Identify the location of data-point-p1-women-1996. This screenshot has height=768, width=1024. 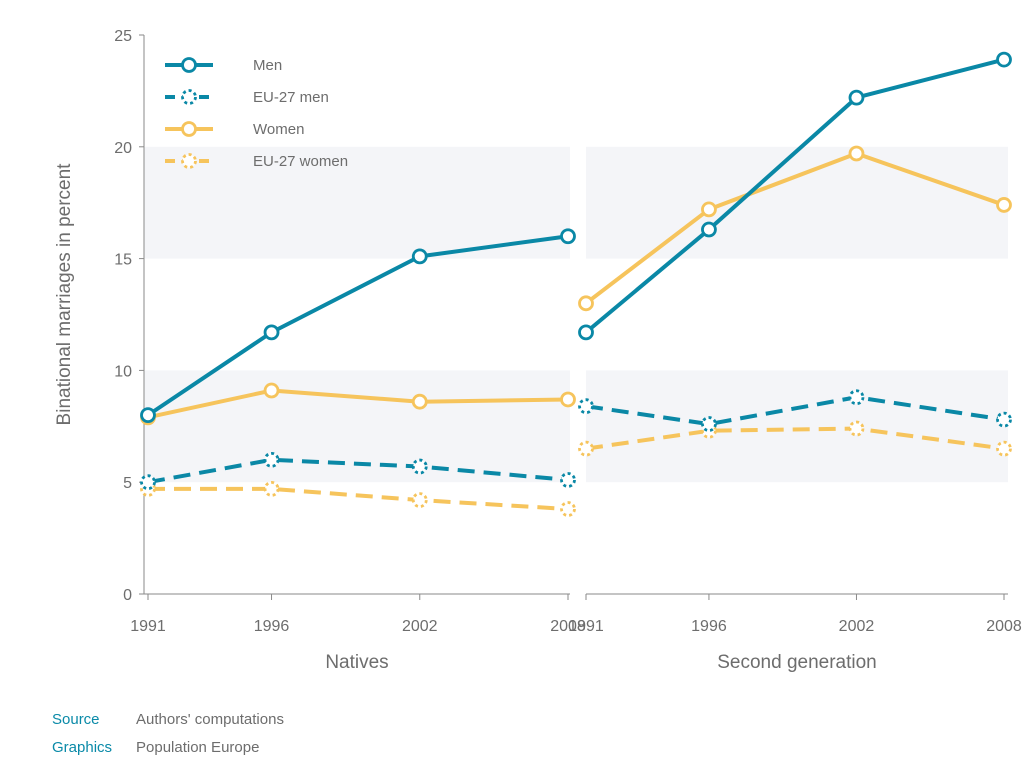
(271, 390).